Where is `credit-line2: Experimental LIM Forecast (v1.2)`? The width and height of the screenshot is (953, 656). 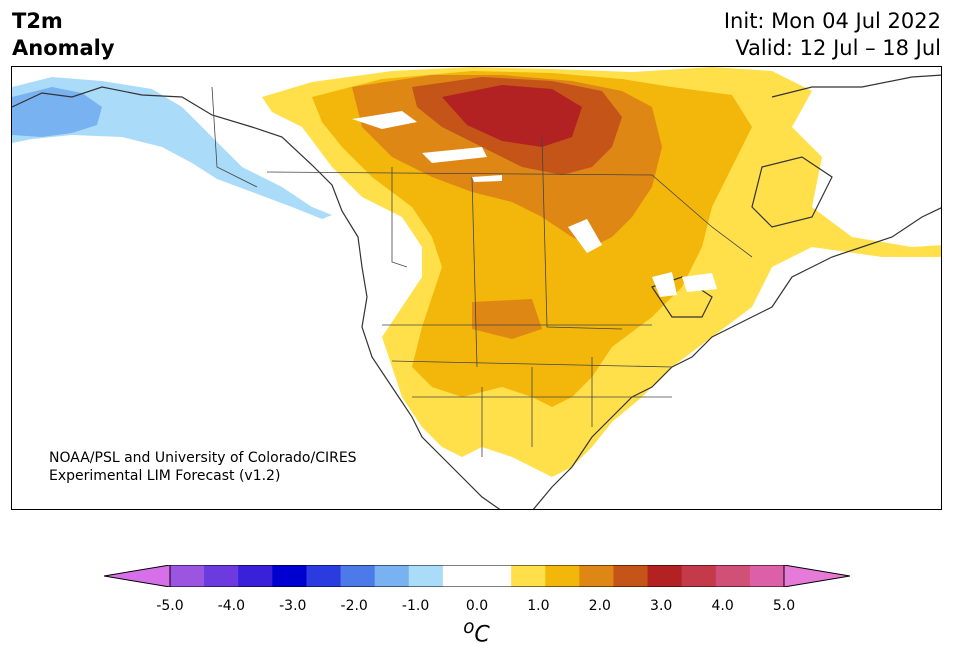
credit-line2: Experimental LIM Forecast (v1.2) is located at coordinates (165, 476).